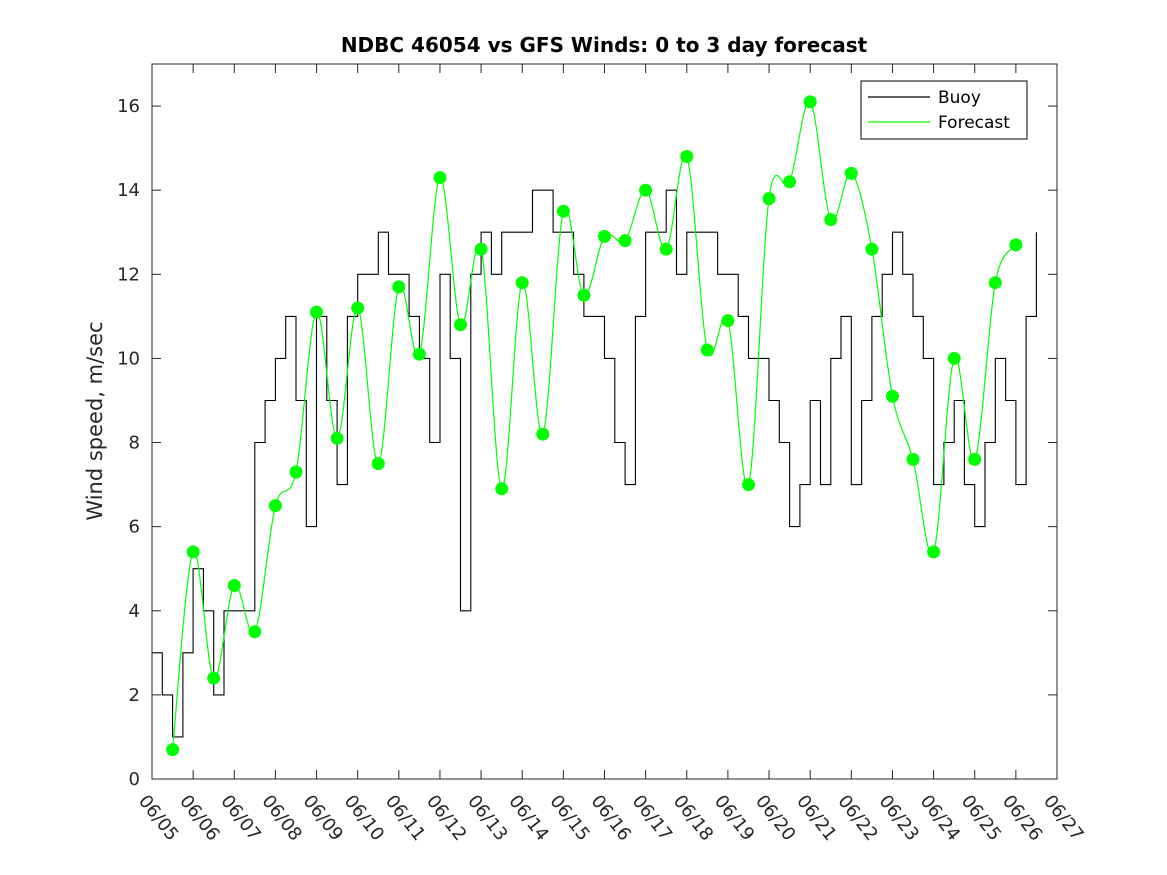  I want to click on y-tick-label: 0, so click(134, 779).